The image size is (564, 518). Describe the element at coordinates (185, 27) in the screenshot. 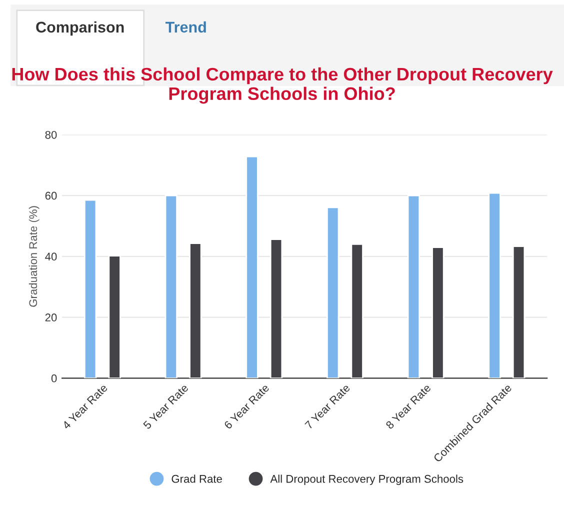

I see `text: Trend` at that location.